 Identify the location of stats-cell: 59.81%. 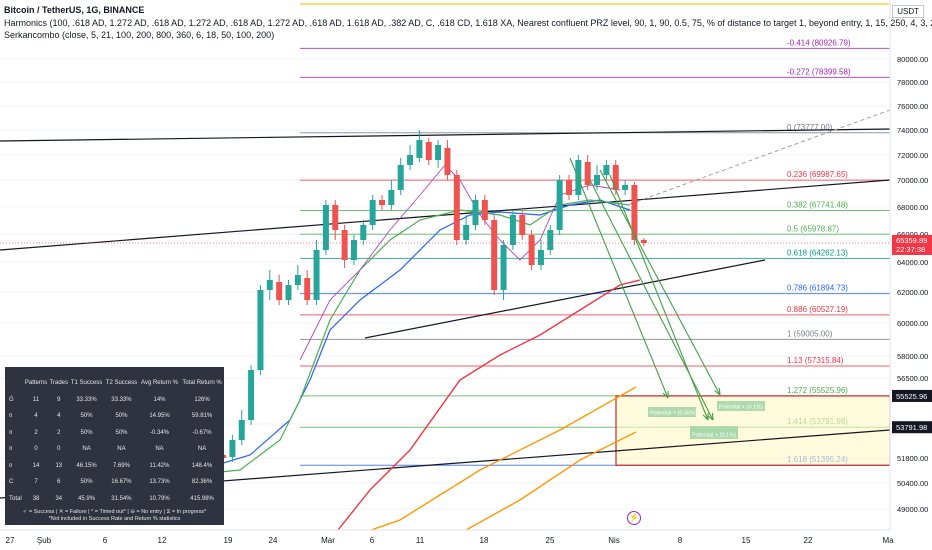
(202, 416).